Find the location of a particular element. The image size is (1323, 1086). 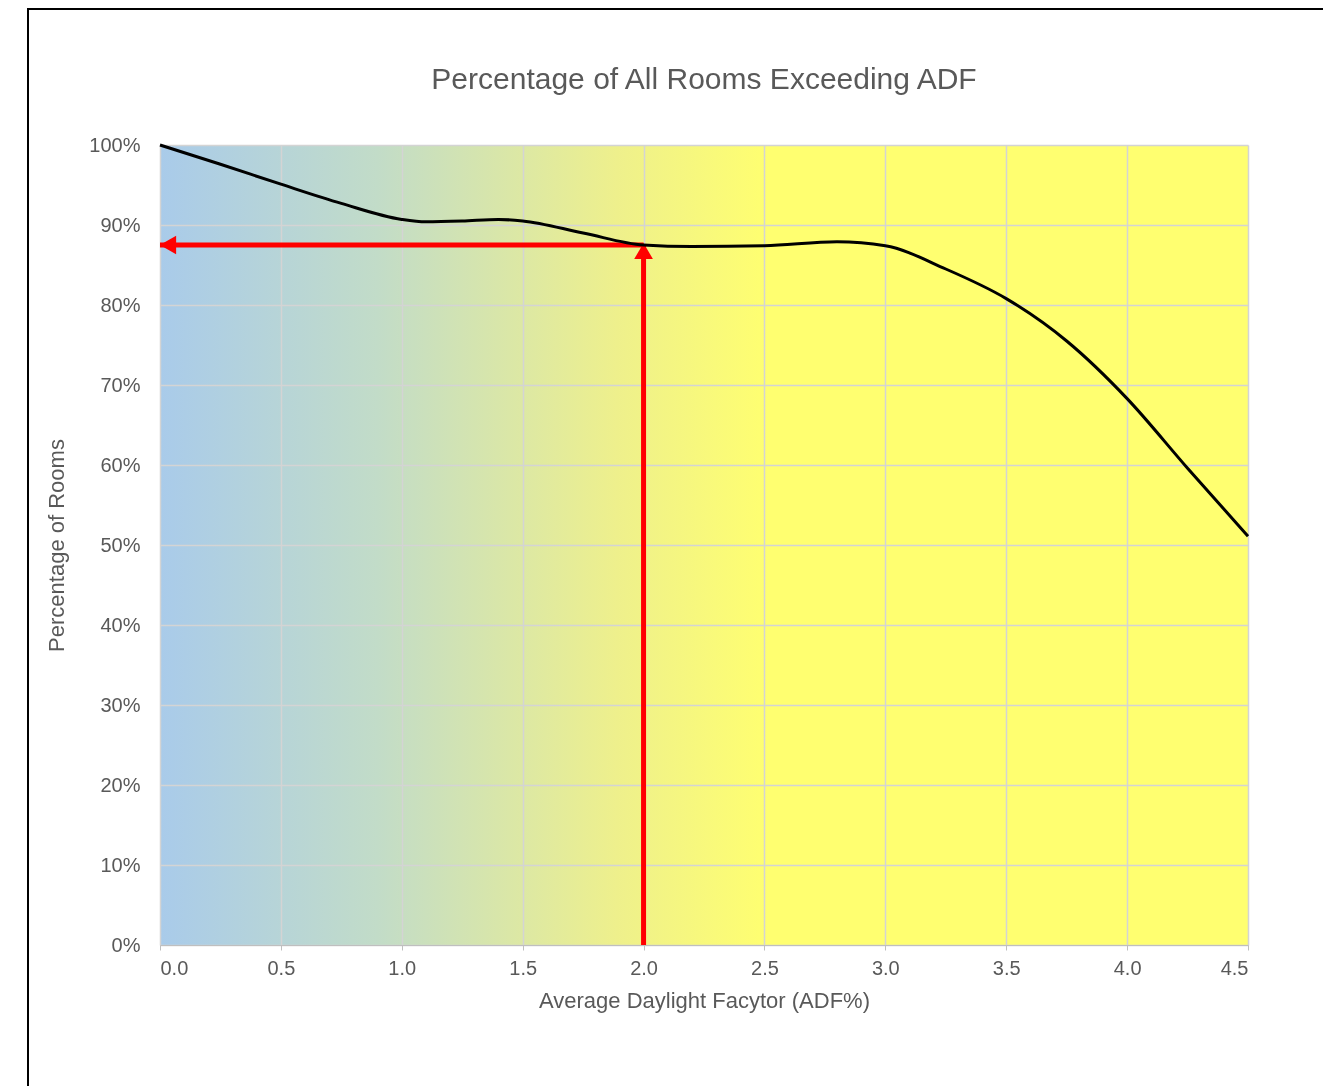

y-tick-label: 70% is located at coordinates (120, 384).